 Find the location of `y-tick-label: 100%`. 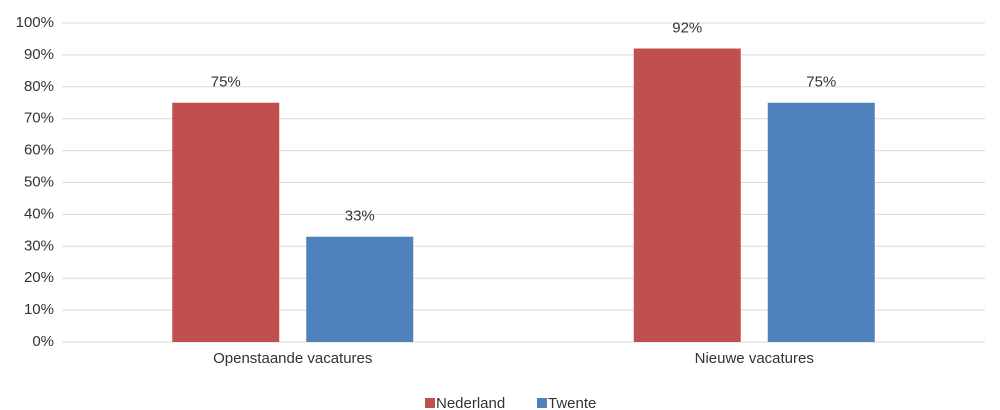

y-tick-label: 100% is located at coordinates (35, 22).